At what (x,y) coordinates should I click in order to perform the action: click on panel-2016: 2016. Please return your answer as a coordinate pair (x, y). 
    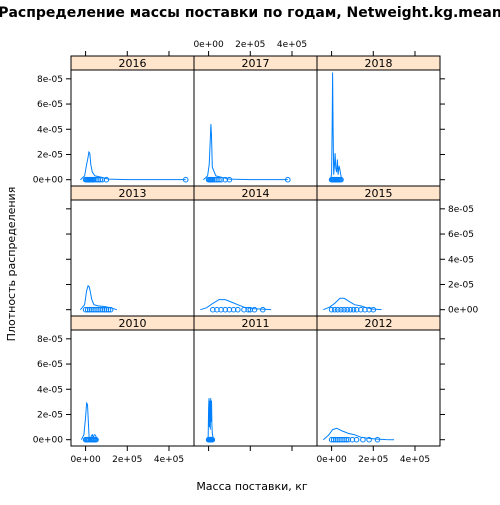
    Looking at the image, I should click on (132, 121).